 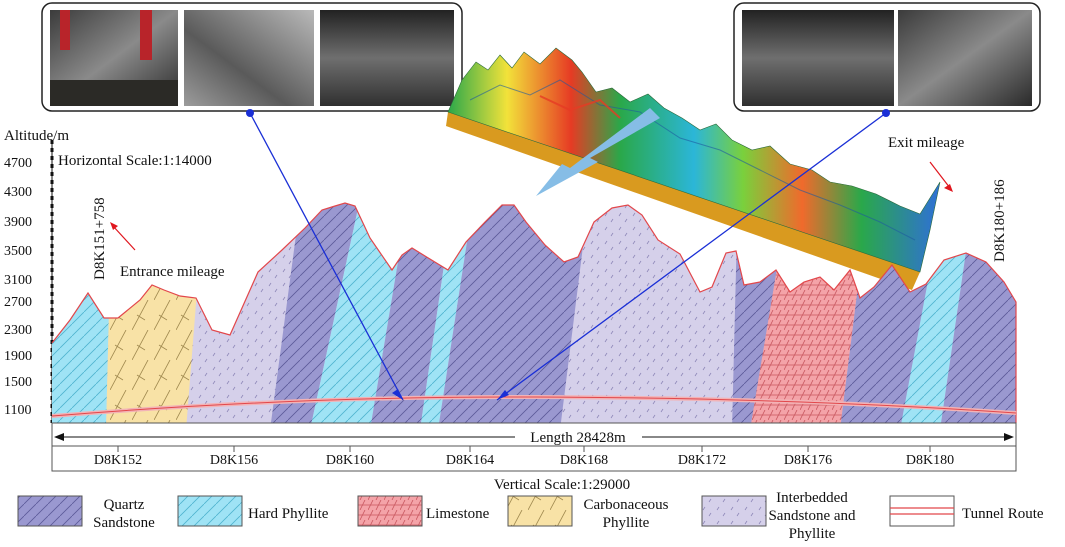 I want to click on tick-3100: 3100, so click(x=18, y=280).